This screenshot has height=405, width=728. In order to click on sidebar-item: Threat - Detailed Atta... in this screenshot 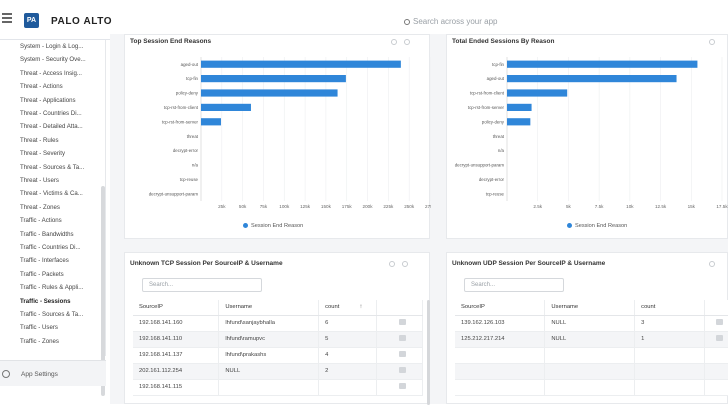, I will do `click(61, 126)`.